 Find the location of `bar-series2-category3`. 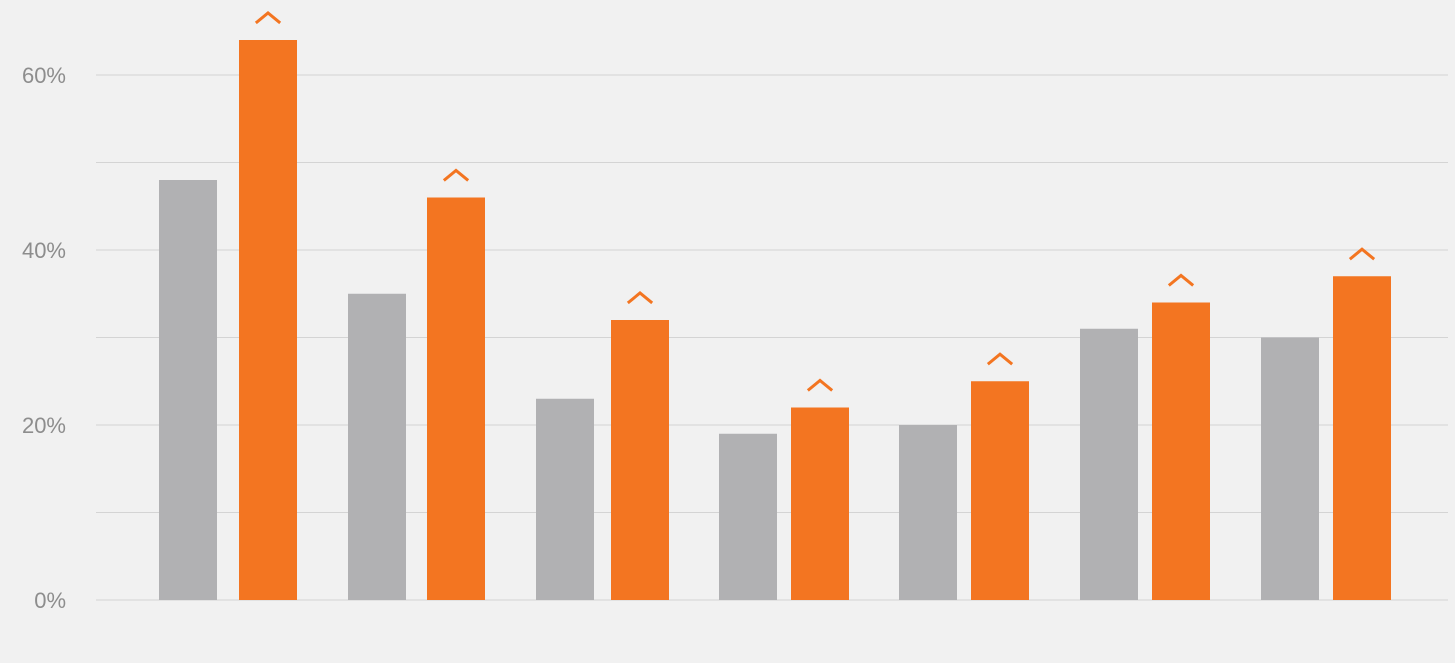

bar-series2-category3 is located at coordinates (640, 460).